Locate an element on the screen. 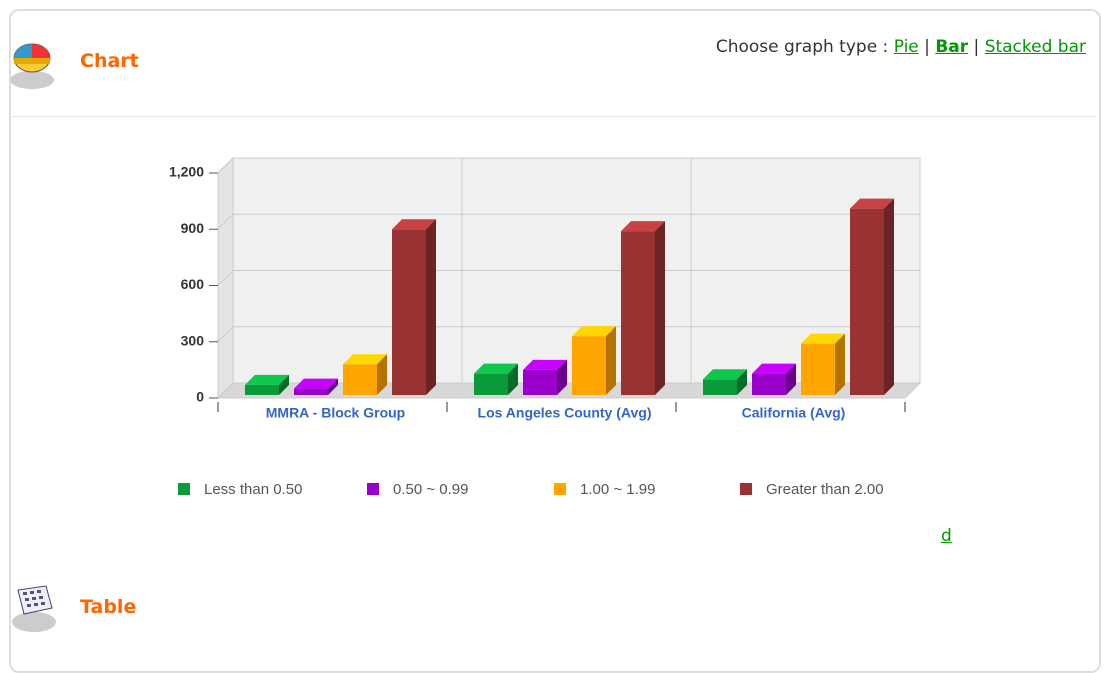 The image size is (1108, 673). chooser-label: Choose graph type : is located at coordinates (802, 47).